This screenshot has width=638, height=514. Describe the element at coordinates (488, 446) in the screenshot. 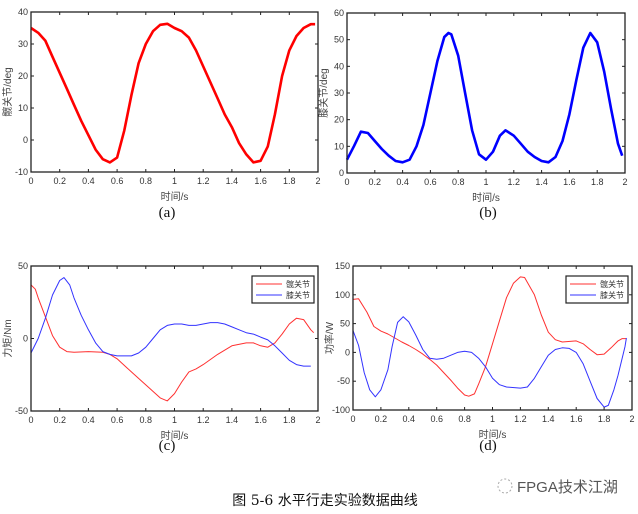

I see `subplot-label: (d)` at that location.